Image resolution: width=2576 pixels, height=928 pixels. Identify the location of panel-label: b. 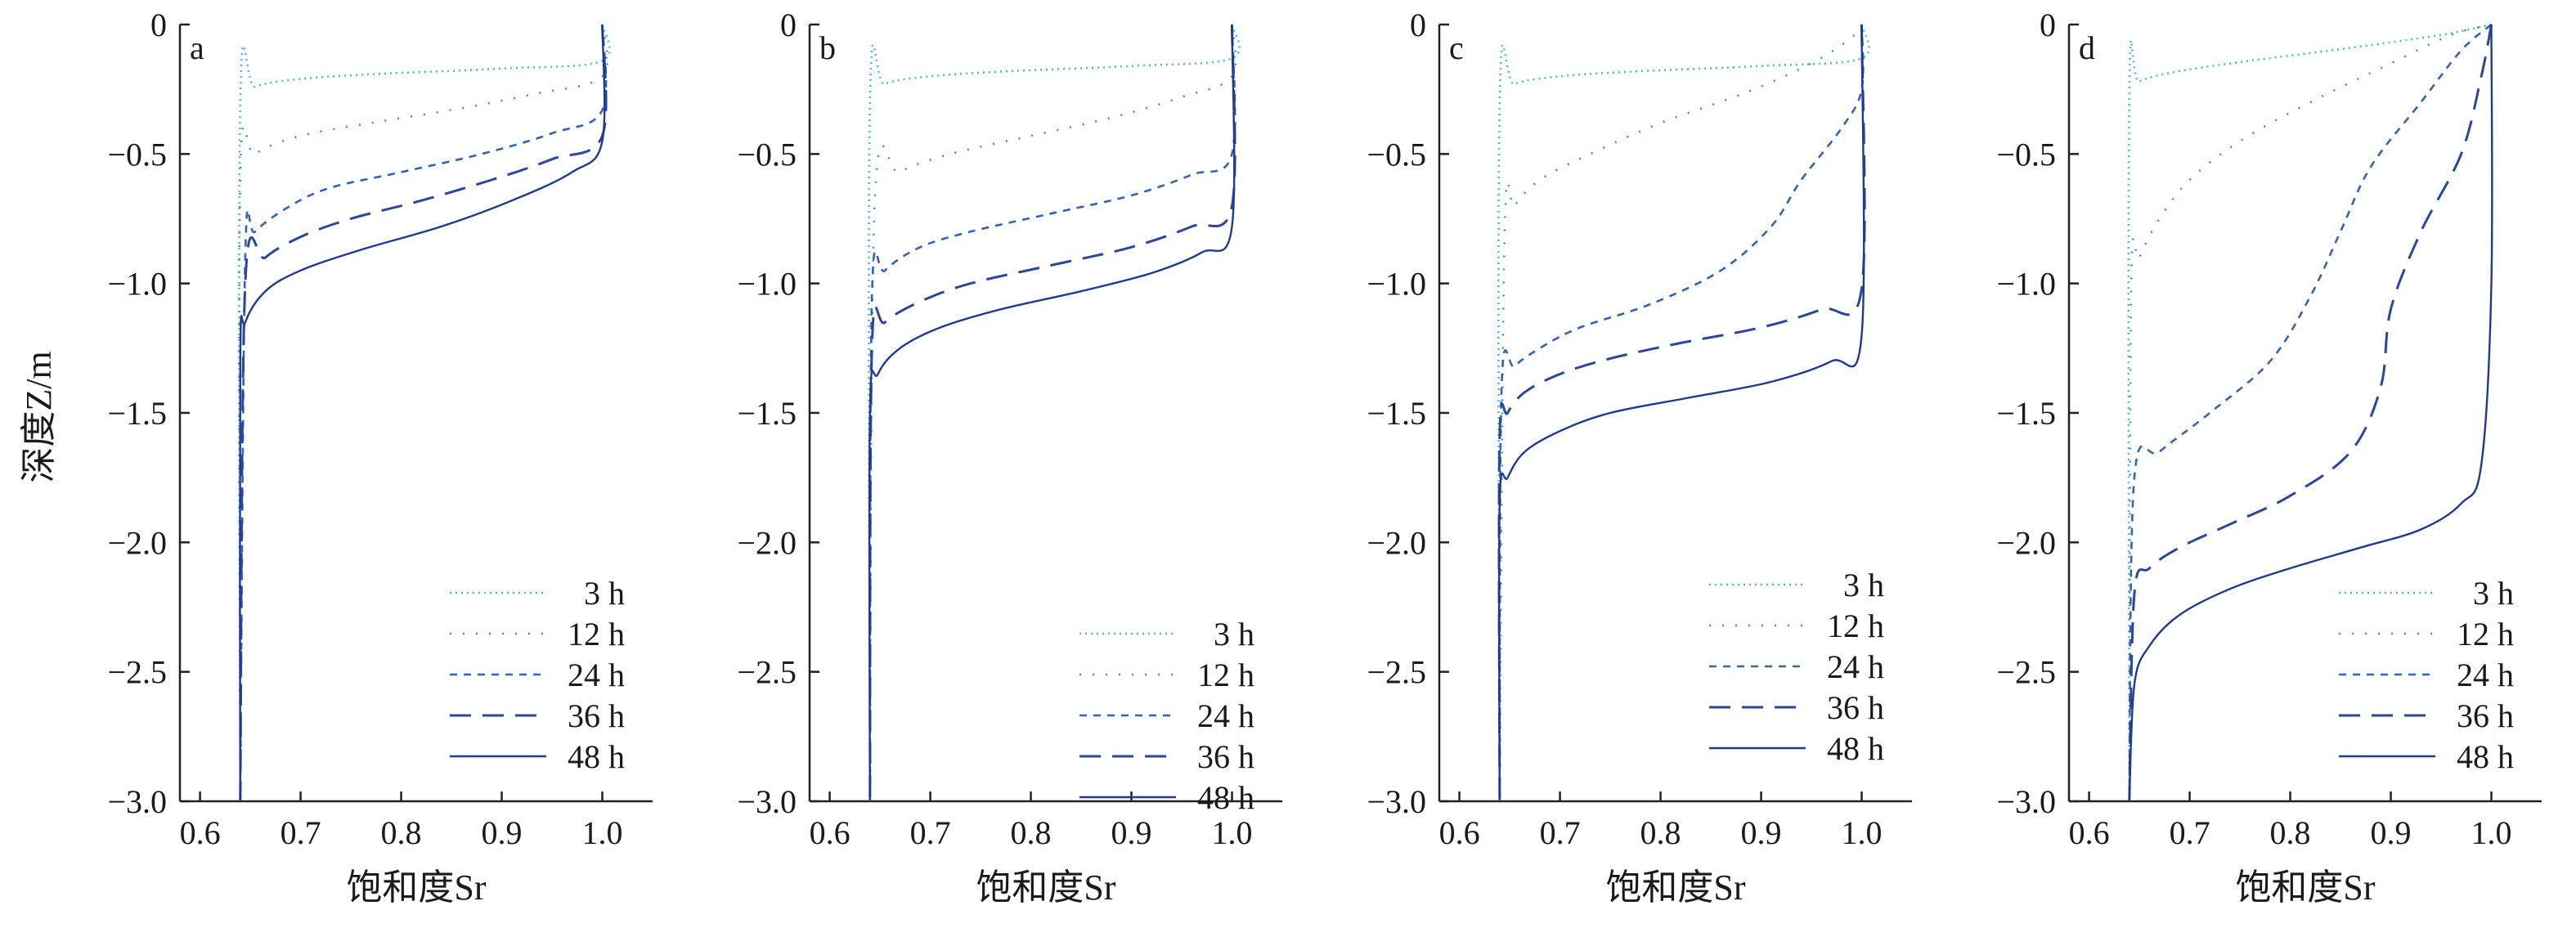
(827, 47).